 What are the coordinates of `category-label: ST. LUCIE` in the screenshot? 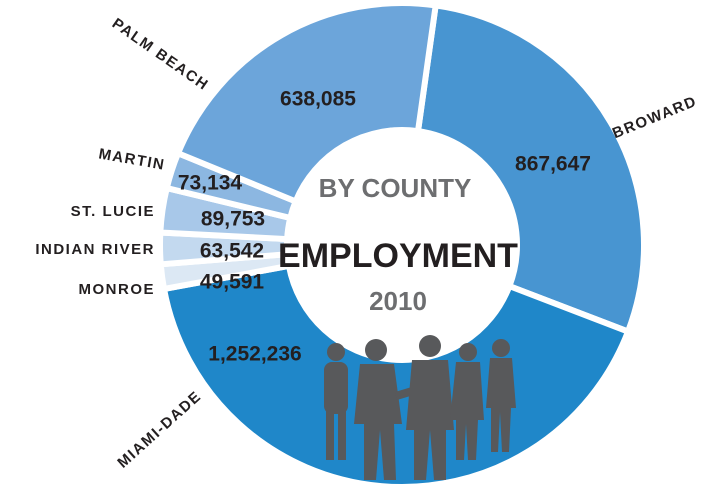 It's located at (113, 211).